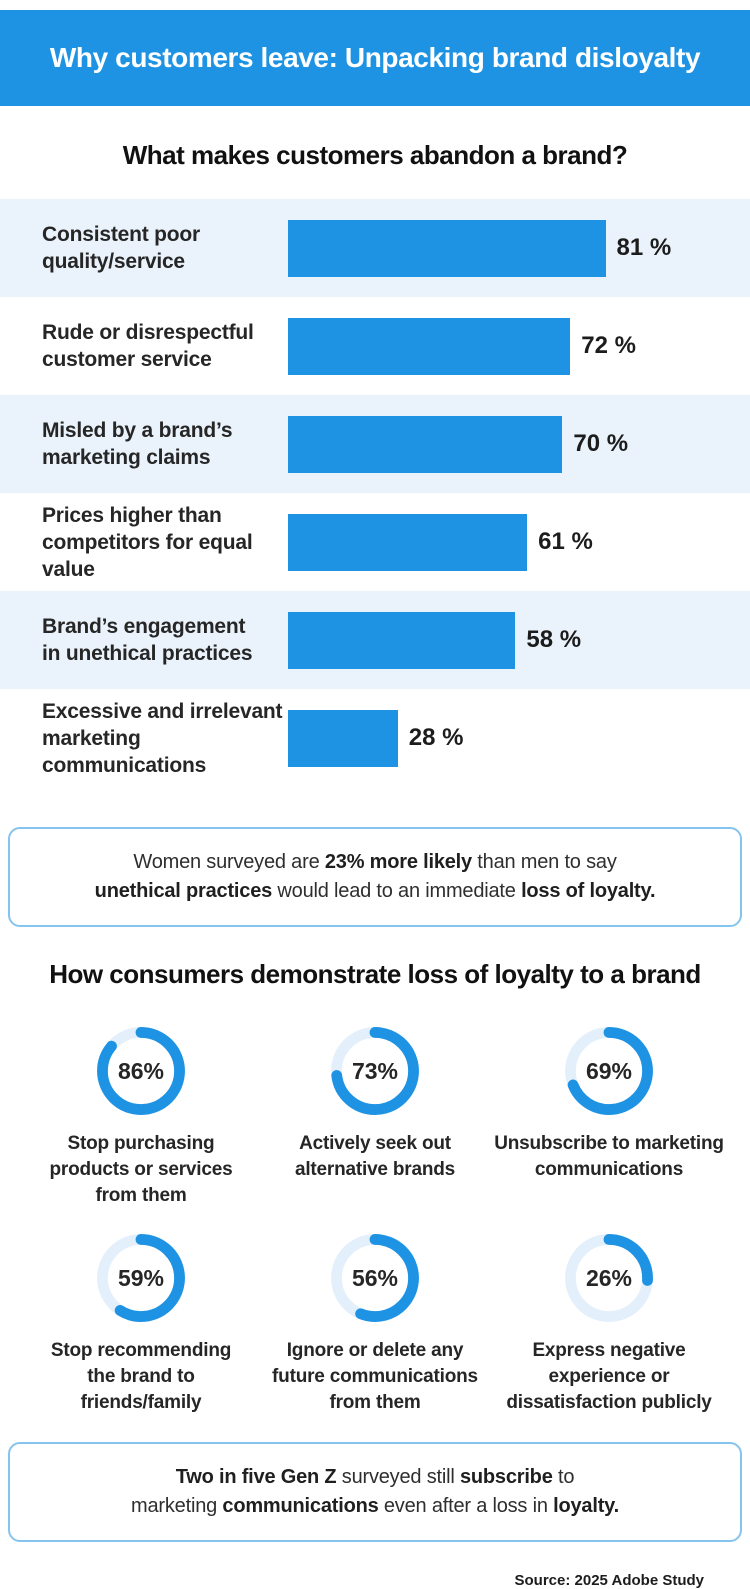 This screenshot has height=1589, width=750. I want to click on donut-chart: 73%, so click(375, 1071).